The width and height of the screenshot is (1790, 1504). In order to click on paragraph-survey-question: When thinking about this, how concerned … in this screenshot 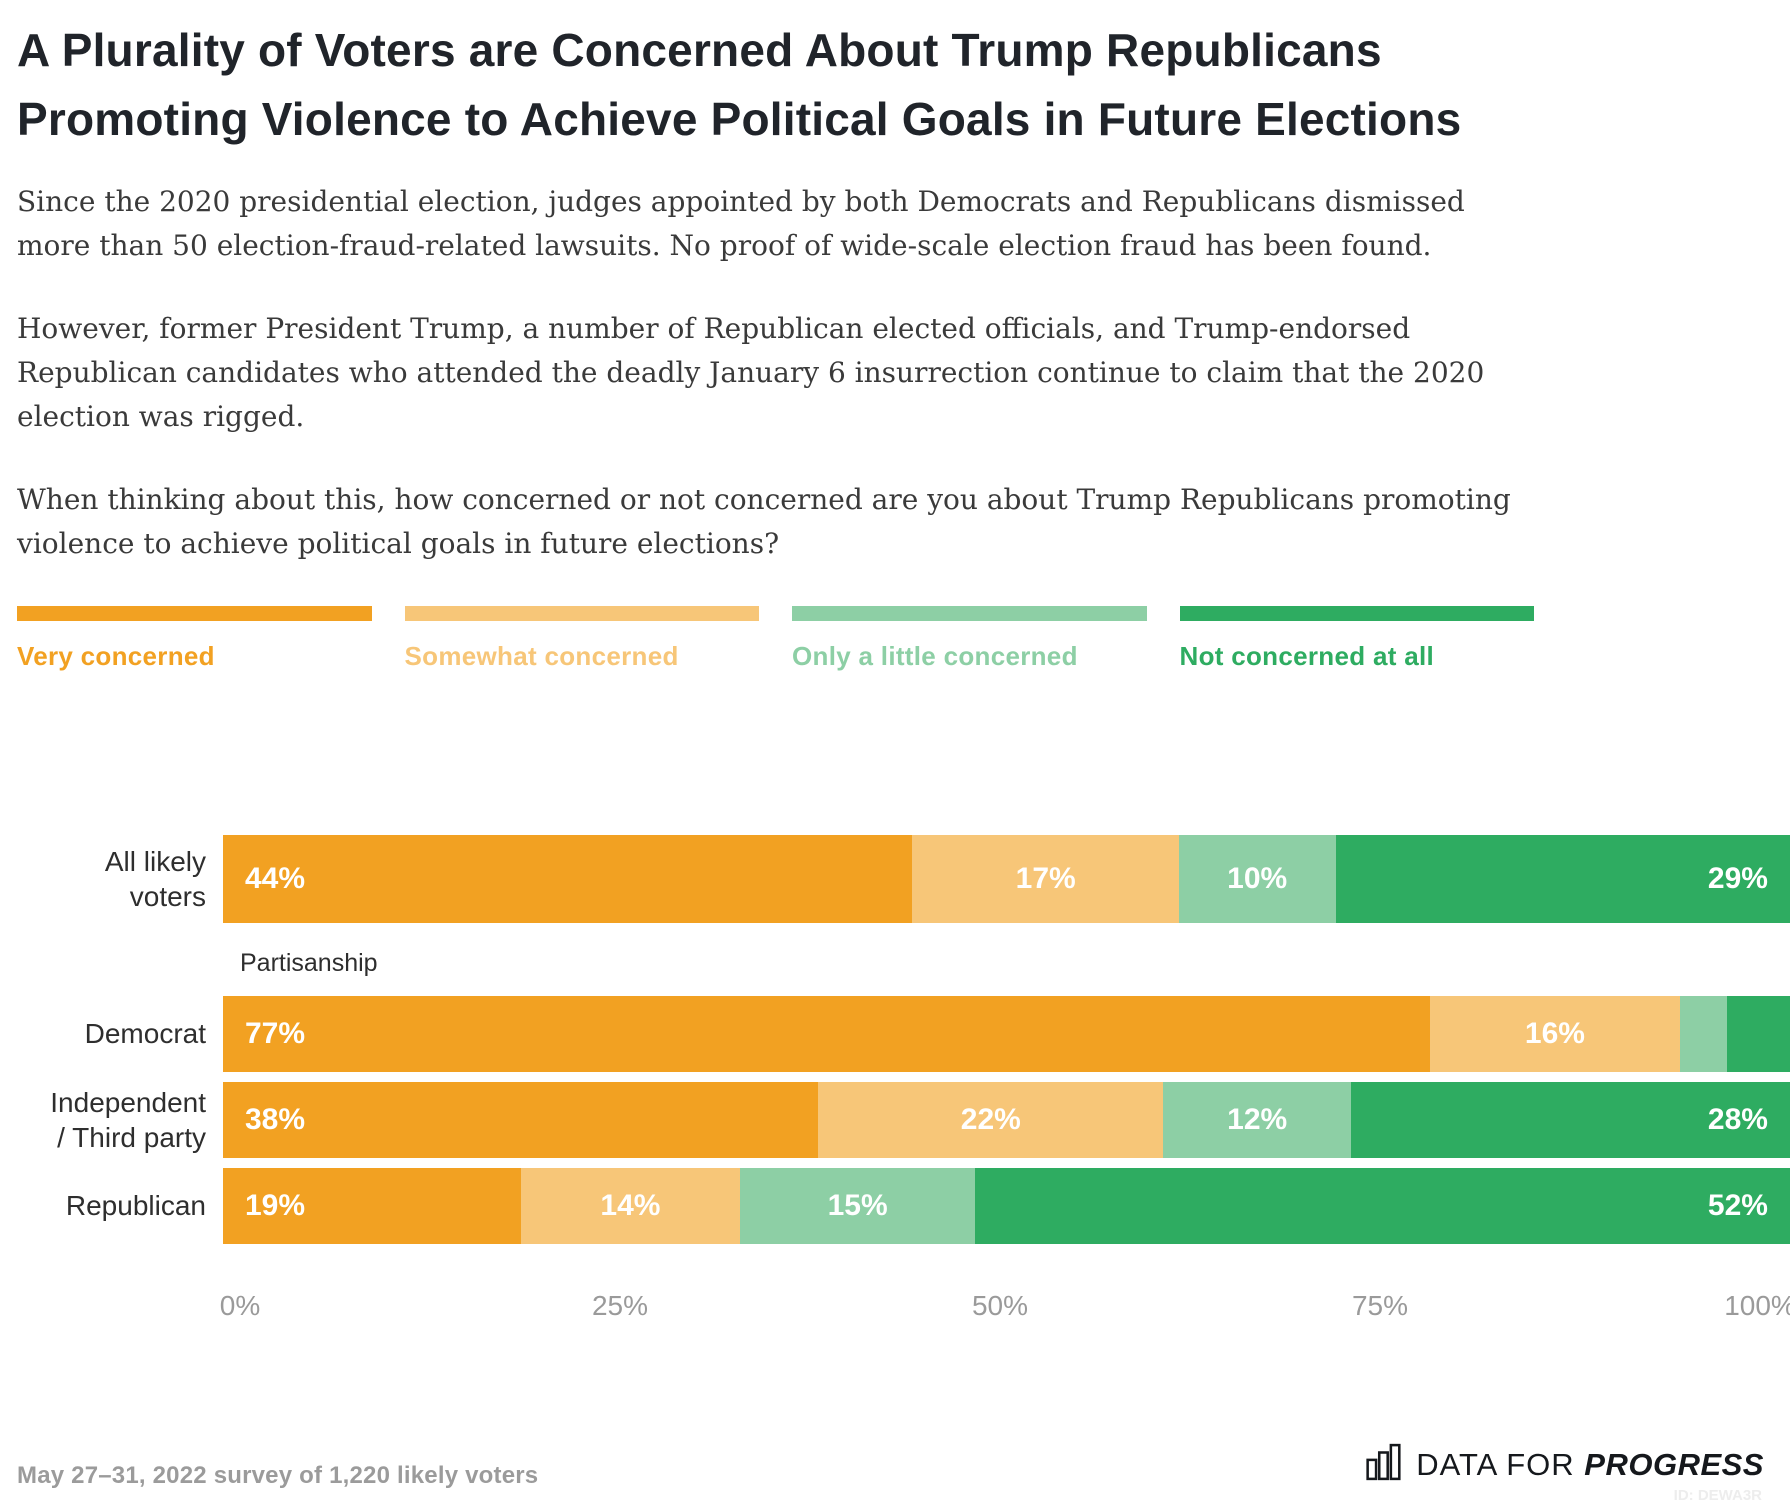, I will do `click(764, 522)`.